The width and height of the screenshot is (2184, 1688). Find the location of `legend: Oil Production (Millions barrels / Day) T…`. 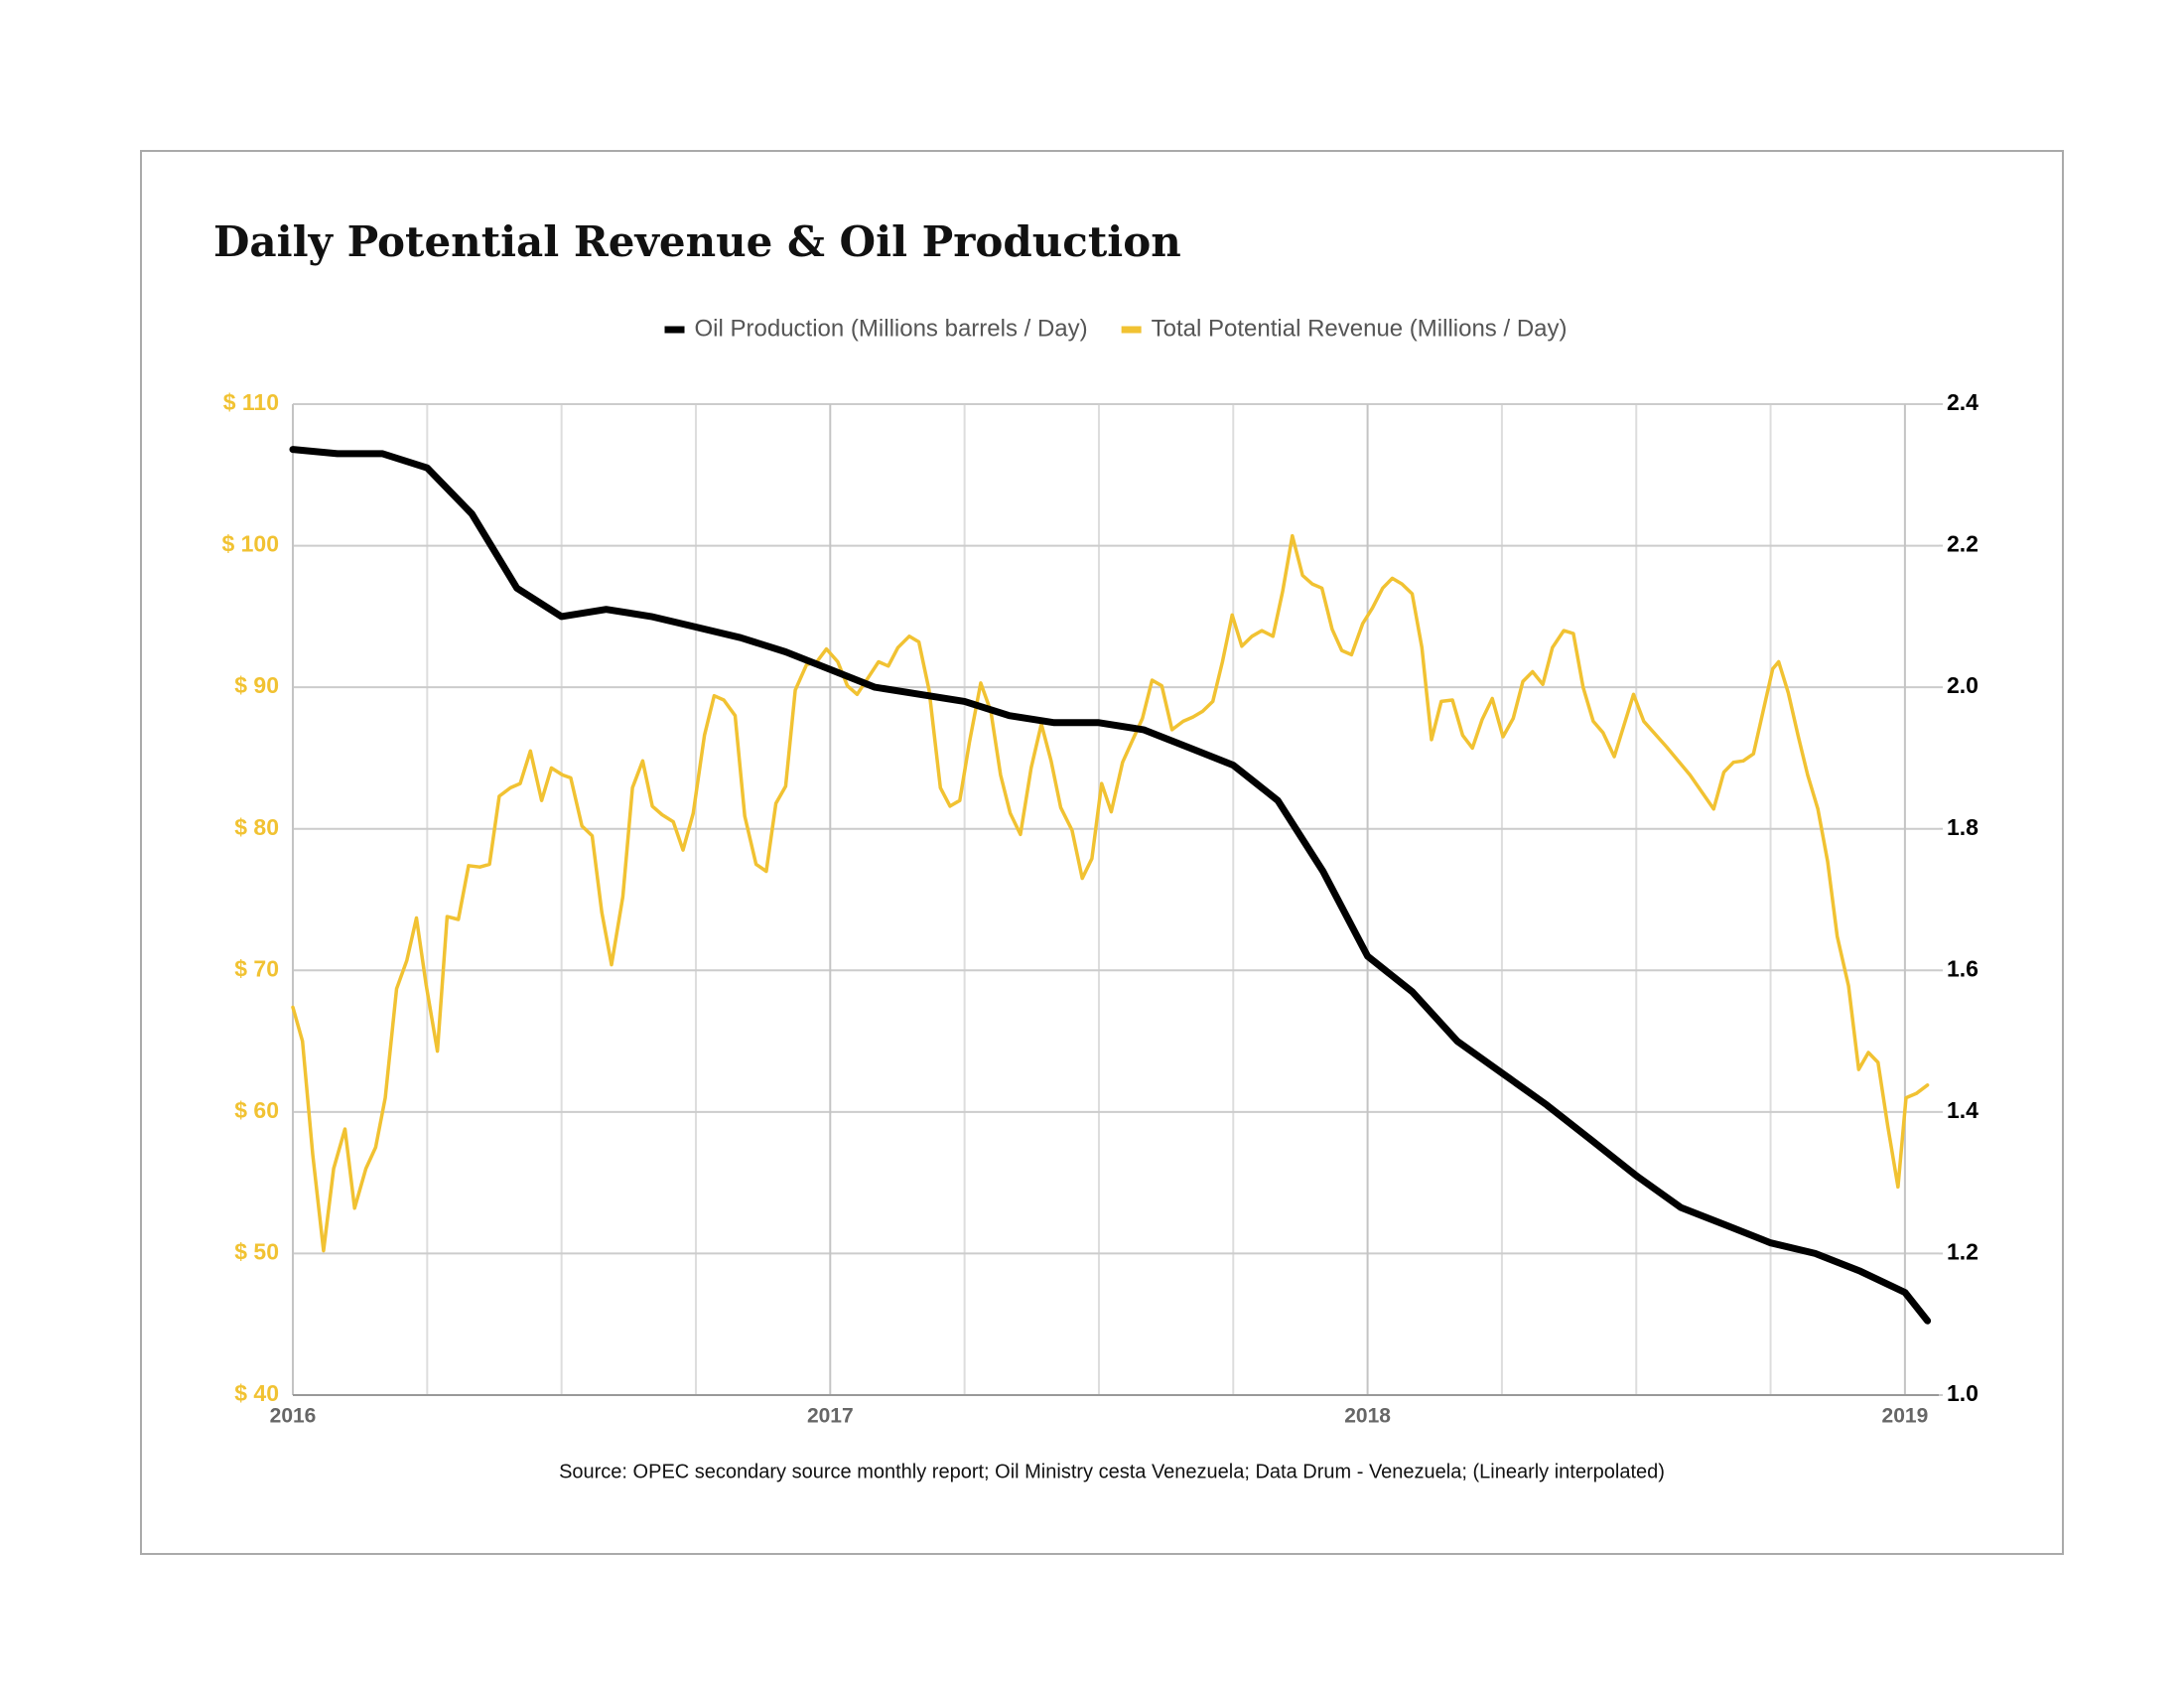

legend: Oil Production (Millions barrels / Day) T… is located at coordinates (1116, 328).